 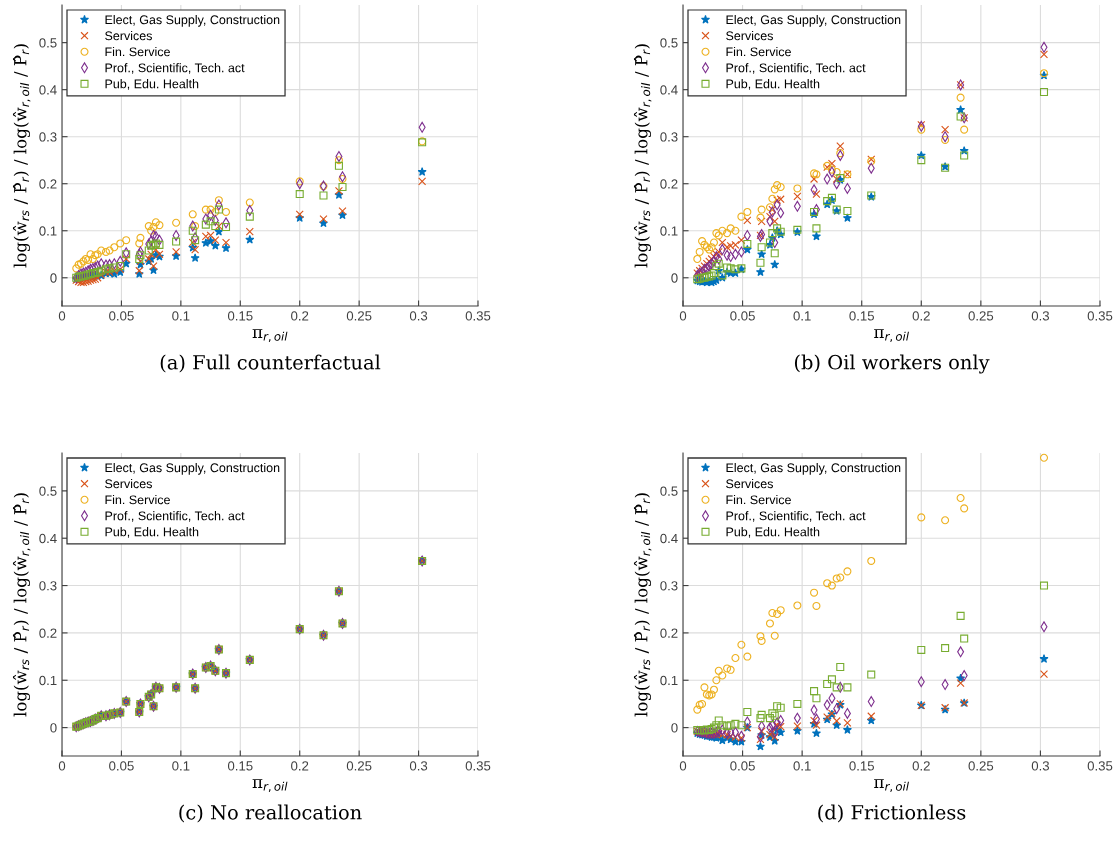 What do you see at coordinates (270, 813) in the screenshot?
I see `text: (c) No reallocation` at bounding box center [270, 813].